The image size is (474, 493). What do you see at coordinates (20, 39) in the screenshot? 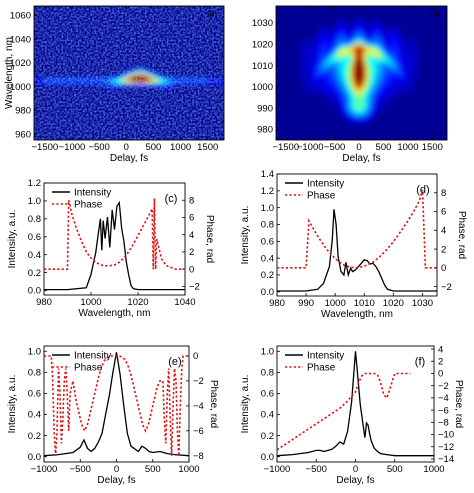
I see `y-tick-label: 1040` at bounding box center [20, 39].